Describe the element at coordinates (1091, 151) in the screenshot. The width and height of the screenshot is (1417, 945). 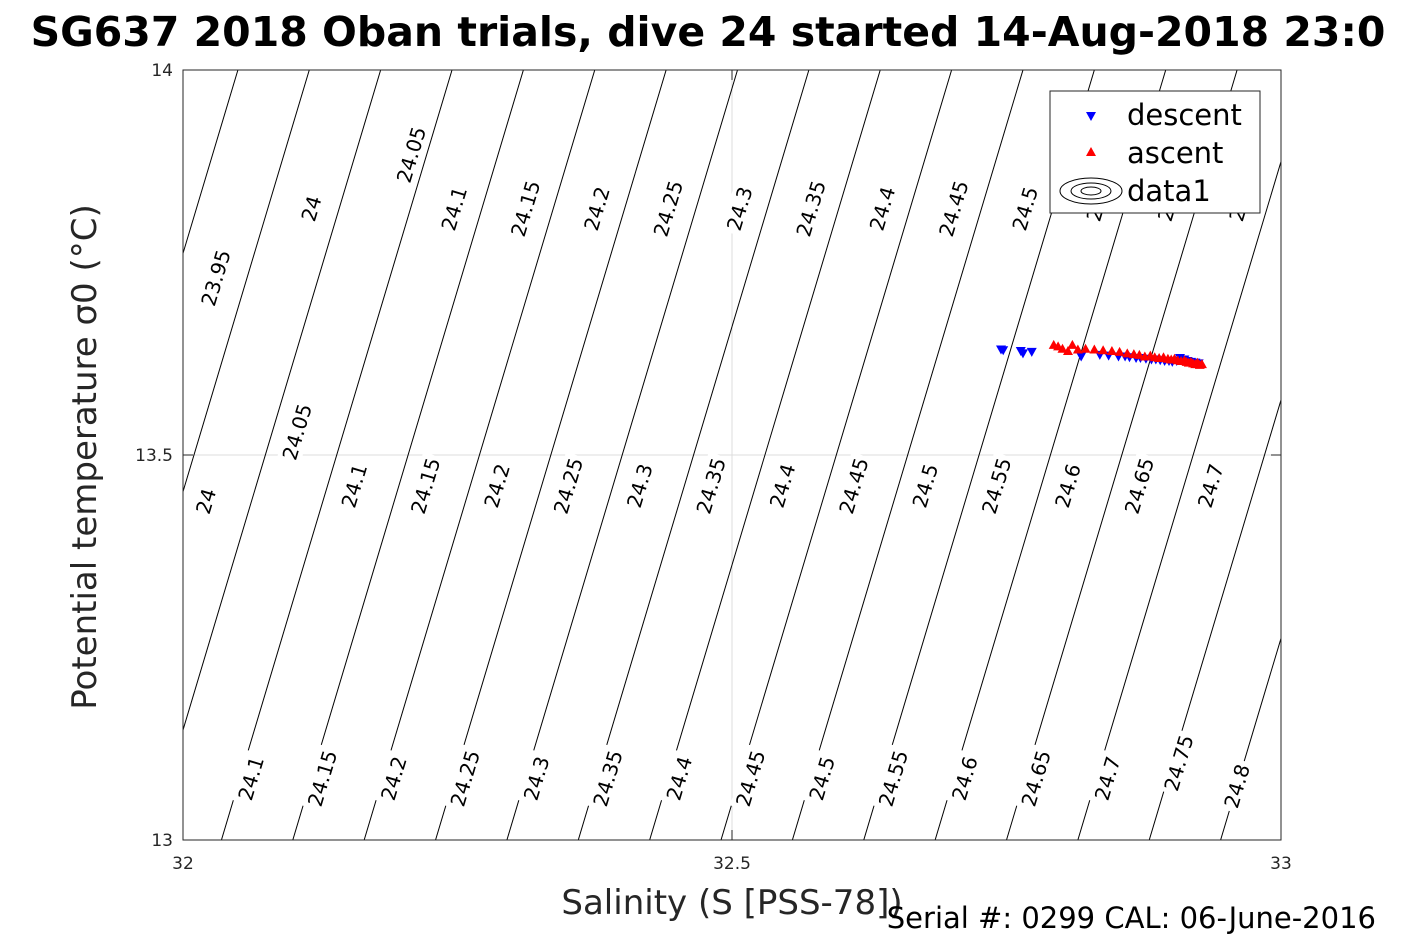
I see `legend-ascent-marker` at that location.